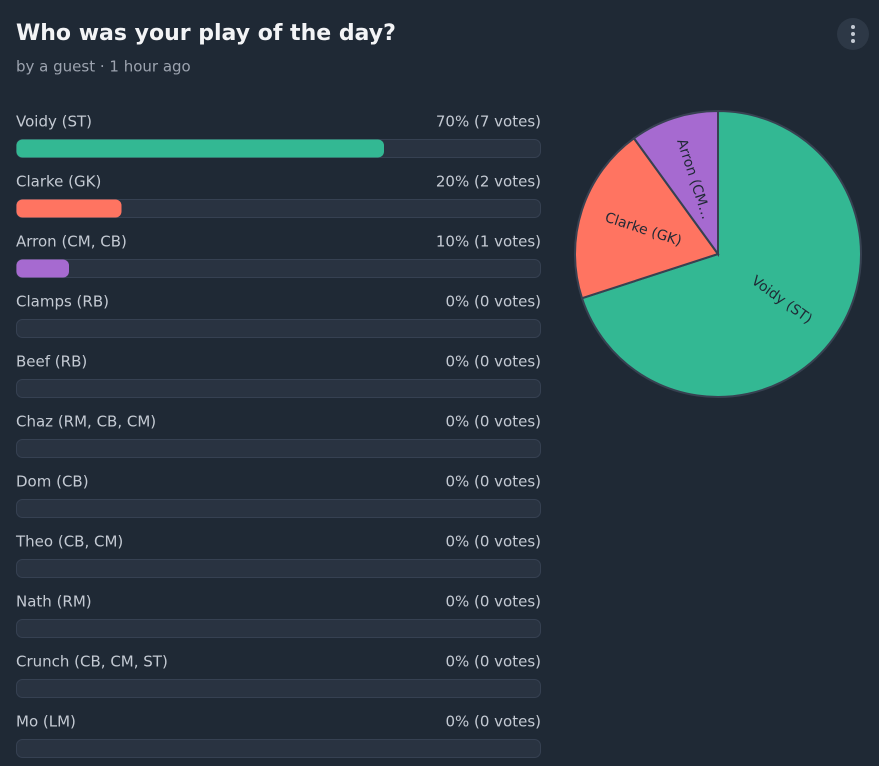 The image size is (879, 766). I want to click on option-result: 20% (2 votes), so click(488, 182).